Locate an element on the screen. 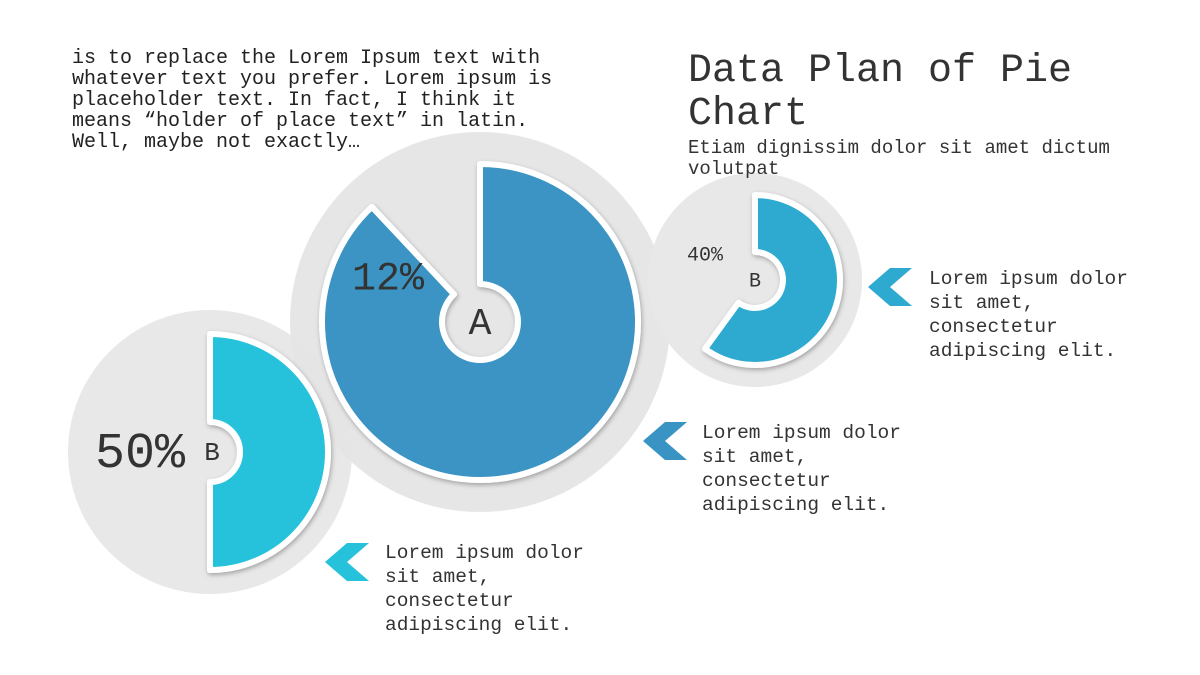  center-label: A is located at coordinates (480, 324).